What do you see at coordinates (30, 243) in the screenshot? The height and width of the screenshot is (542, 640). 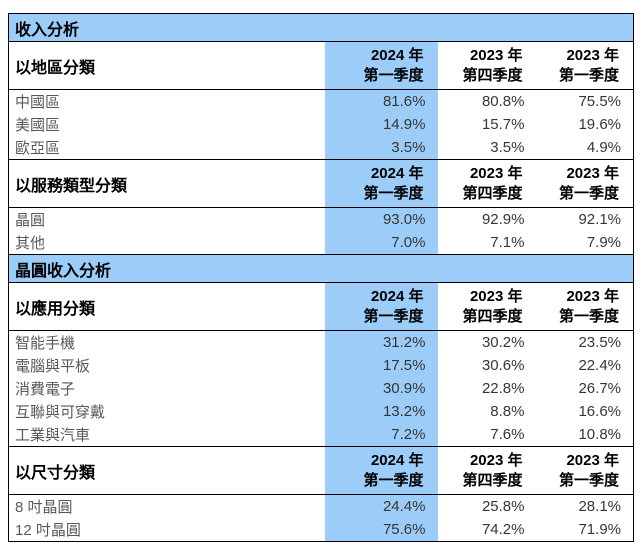 I see `row-label: 其他` at bounding box center [30, 243].